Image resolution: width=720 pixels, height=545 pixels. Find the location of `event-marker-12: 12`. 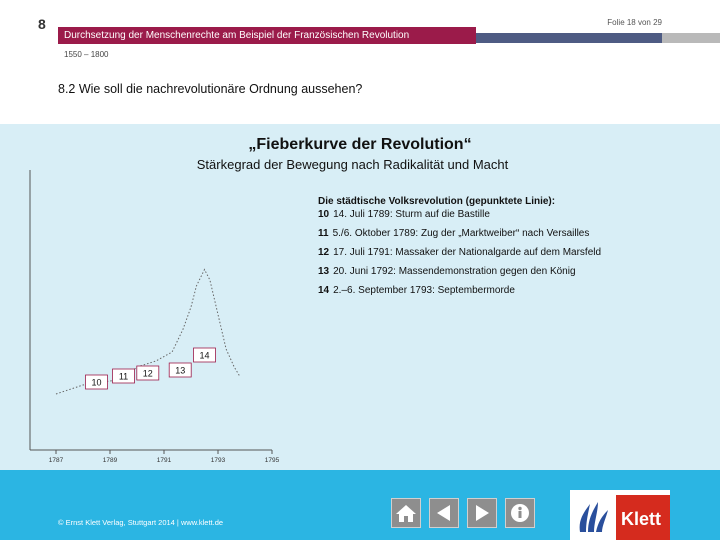

event-marker-12: 12 is located at coordinates (148, 373).